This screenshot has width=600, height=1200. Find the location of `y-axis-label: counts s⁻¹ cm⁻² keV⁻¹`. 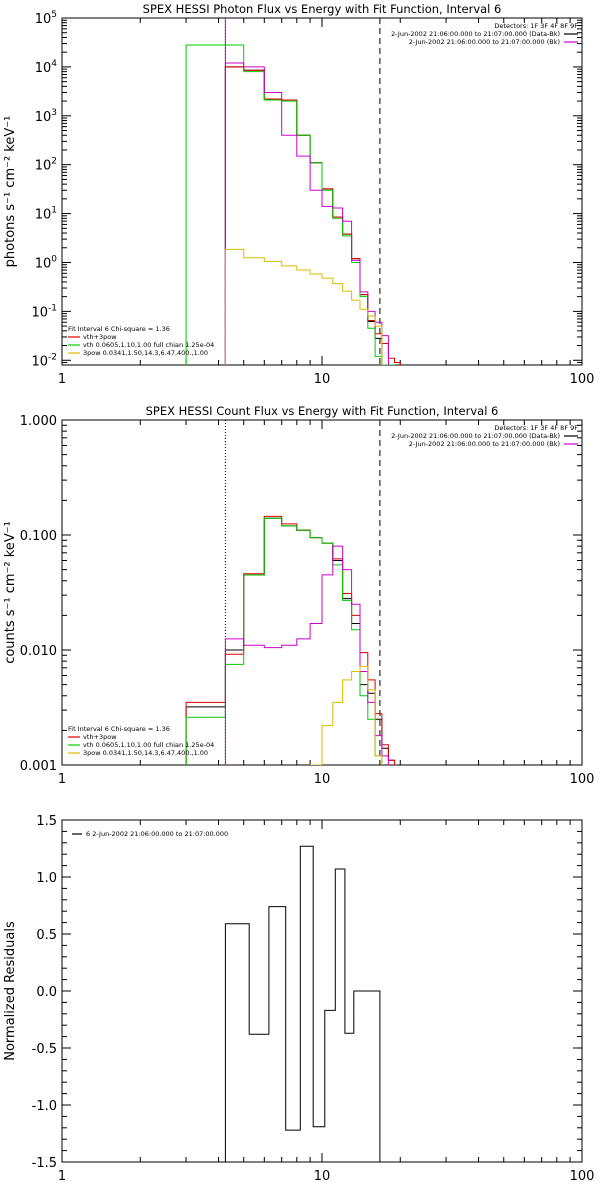

y-axis-label: counts s⁻¹ cm⁻² keV⁻¹ is located at coordinates (10, 592).